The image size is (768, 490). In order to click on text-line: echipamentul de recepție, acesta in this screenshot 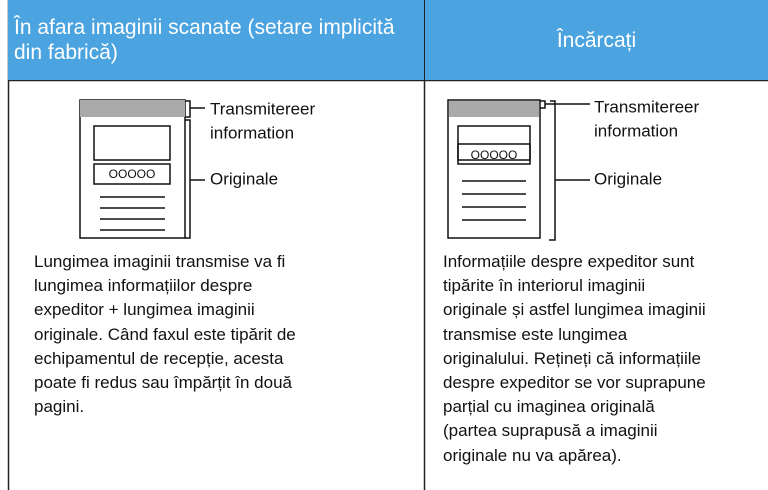, I will do `click(159, 358)`.